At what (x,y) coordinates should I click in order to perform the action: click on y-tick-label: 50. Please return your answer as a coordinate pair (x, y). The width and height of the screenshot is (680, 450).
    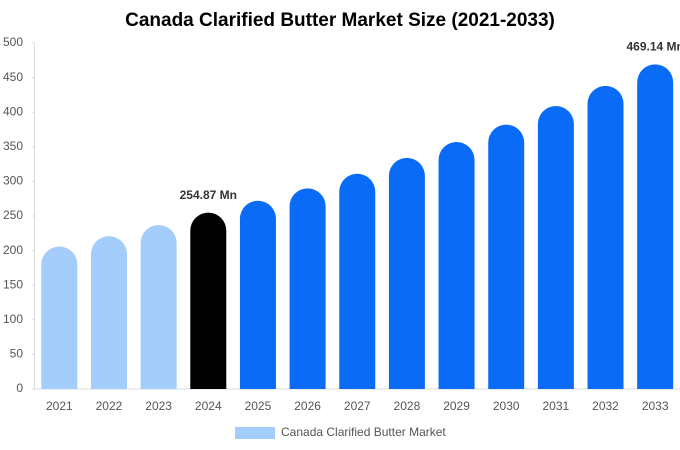
    Looking at the image, I should click on (17, 354).